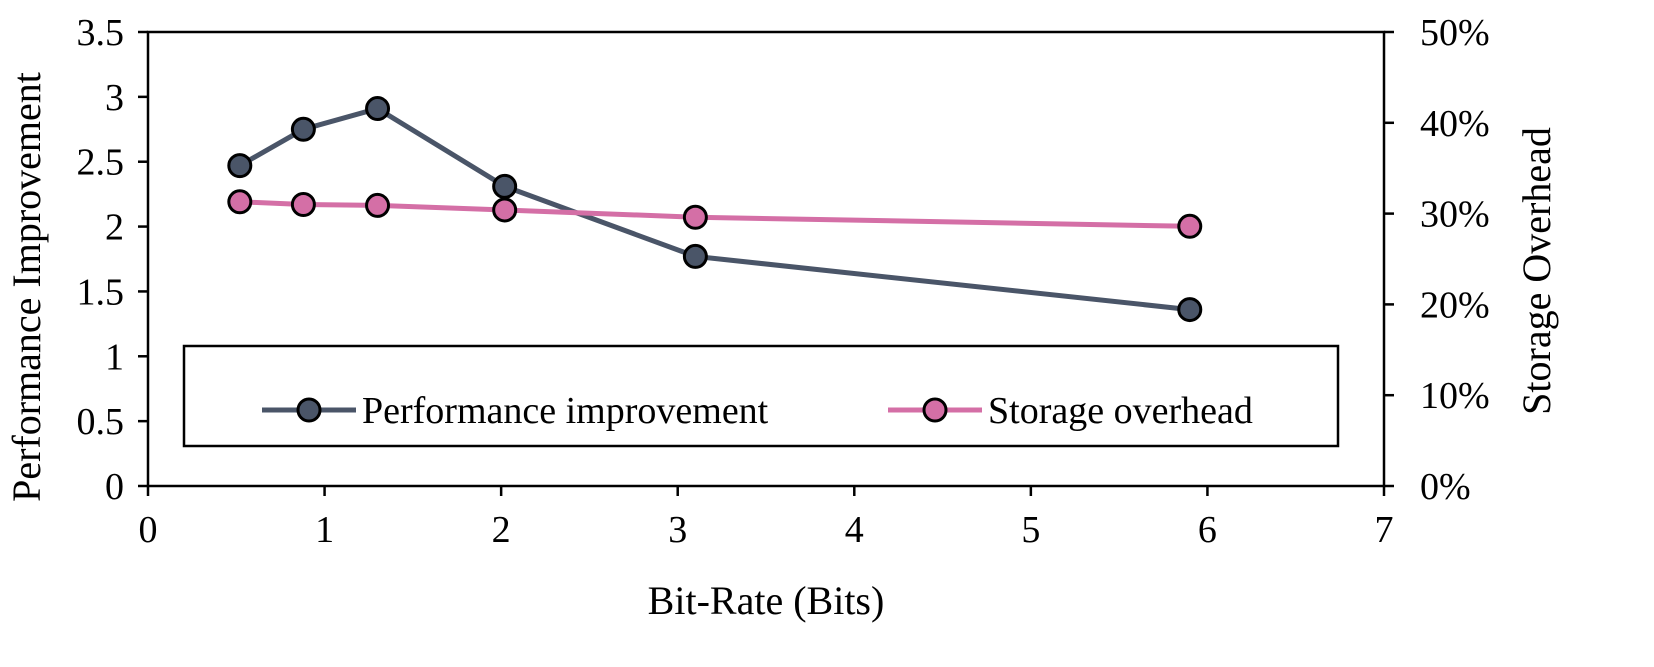 The width and height of the screenshot is (1654, 667). What do you see at coordinates (1455, 396) in the screenshot?
I see `y2-tick-label: 10%` at bounding box center [1455, 396].